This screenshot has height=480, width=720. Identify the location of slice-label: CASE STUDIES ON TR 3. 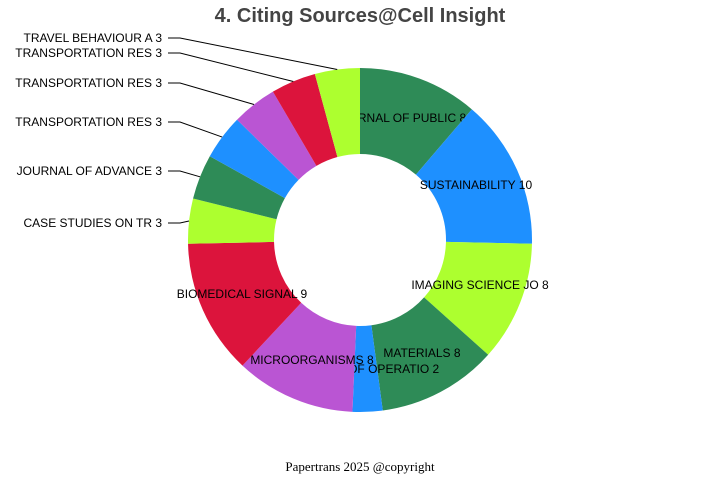
(93, 223).